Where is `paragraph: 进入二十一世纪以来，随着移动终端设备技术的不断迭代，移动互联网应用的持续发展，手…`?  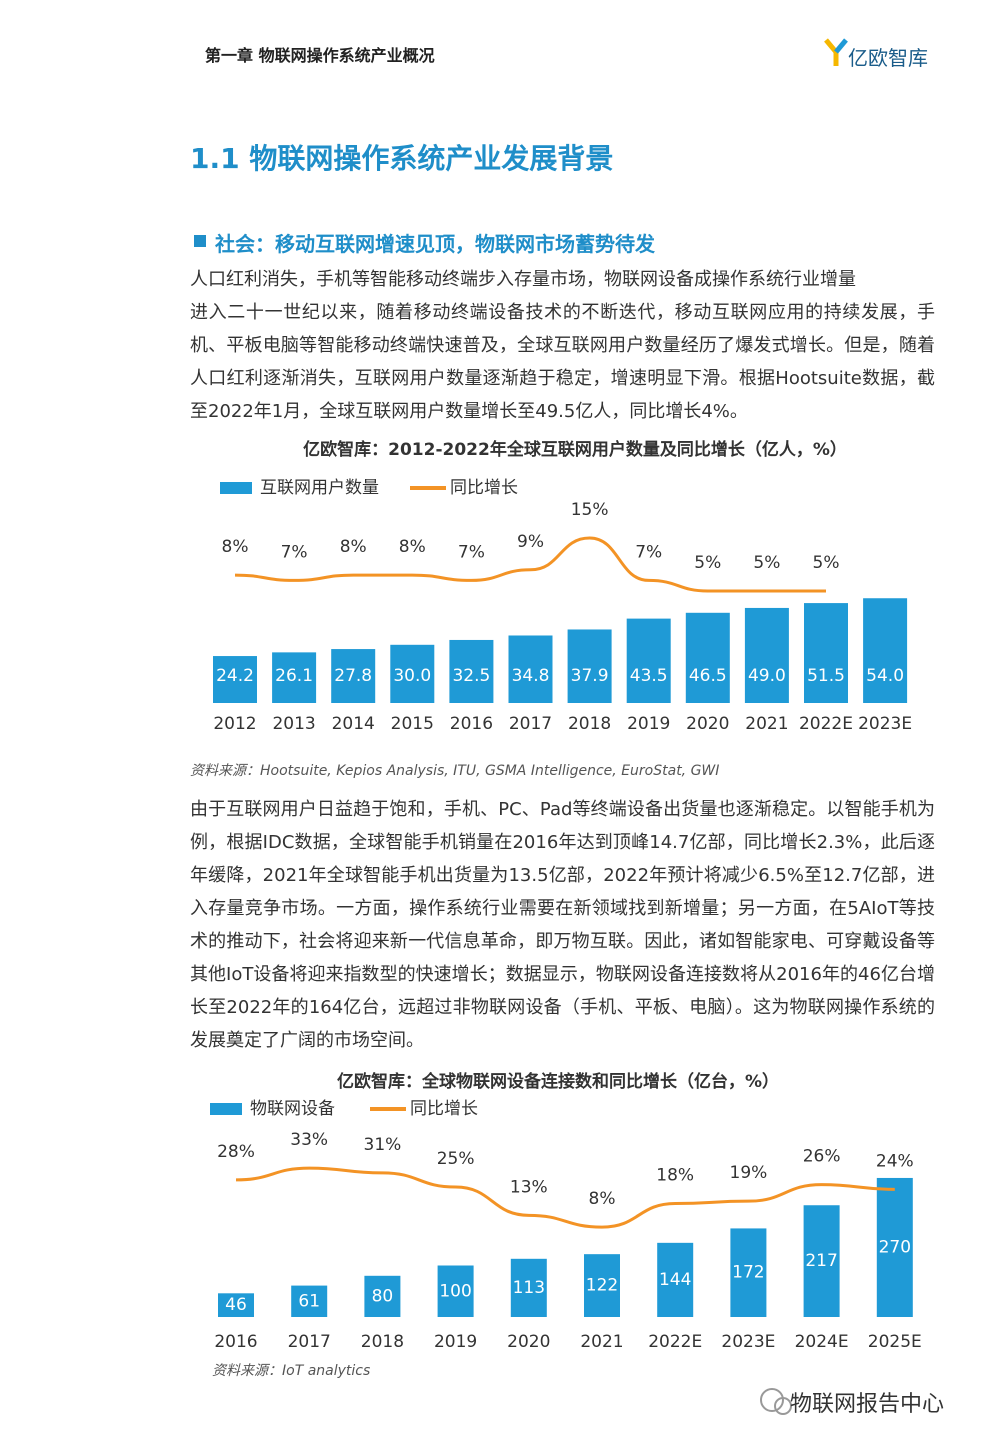
paragraph: 进入二十一世纪以来，随着移动终端设备技术的不断迭代，移动互联网应用的持续发展，手… is located at coordinates (562, 362).